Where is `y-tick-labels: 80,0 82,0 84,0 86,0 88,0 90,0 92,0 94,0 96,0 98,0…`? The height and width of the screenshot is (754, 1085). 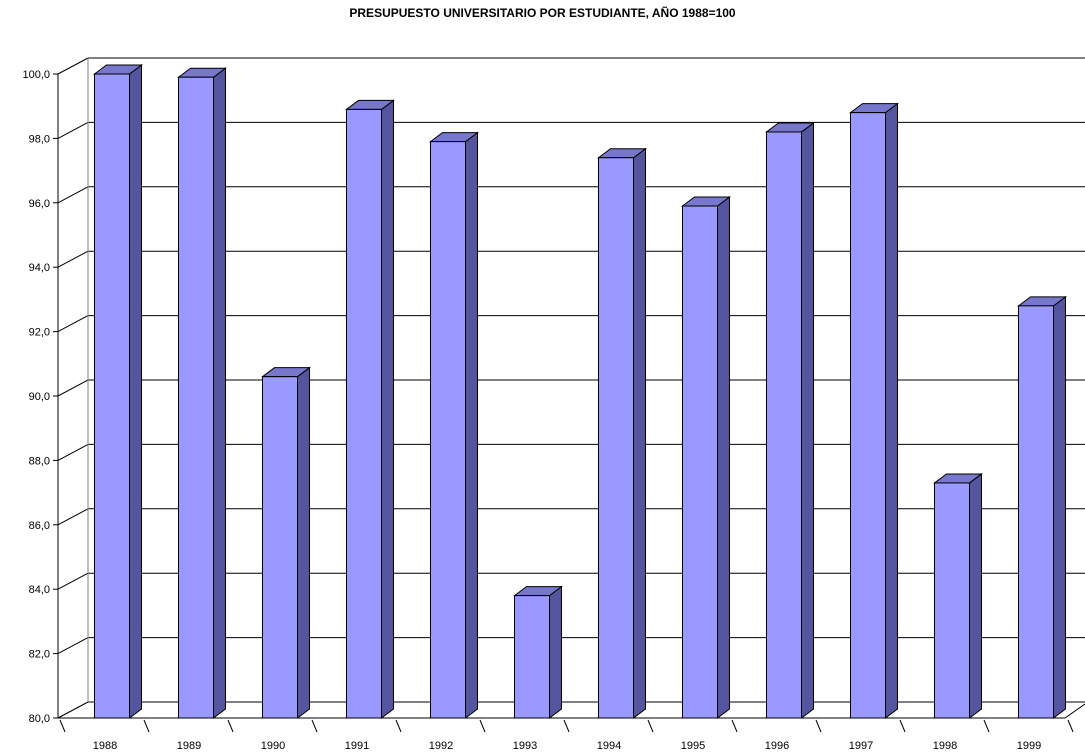
y-tick-labels: 80,0 82,0 84,0 86,0 88,0 90,0 92,0 94,0 96,0 98,0… is located at coordinates (36, 397).